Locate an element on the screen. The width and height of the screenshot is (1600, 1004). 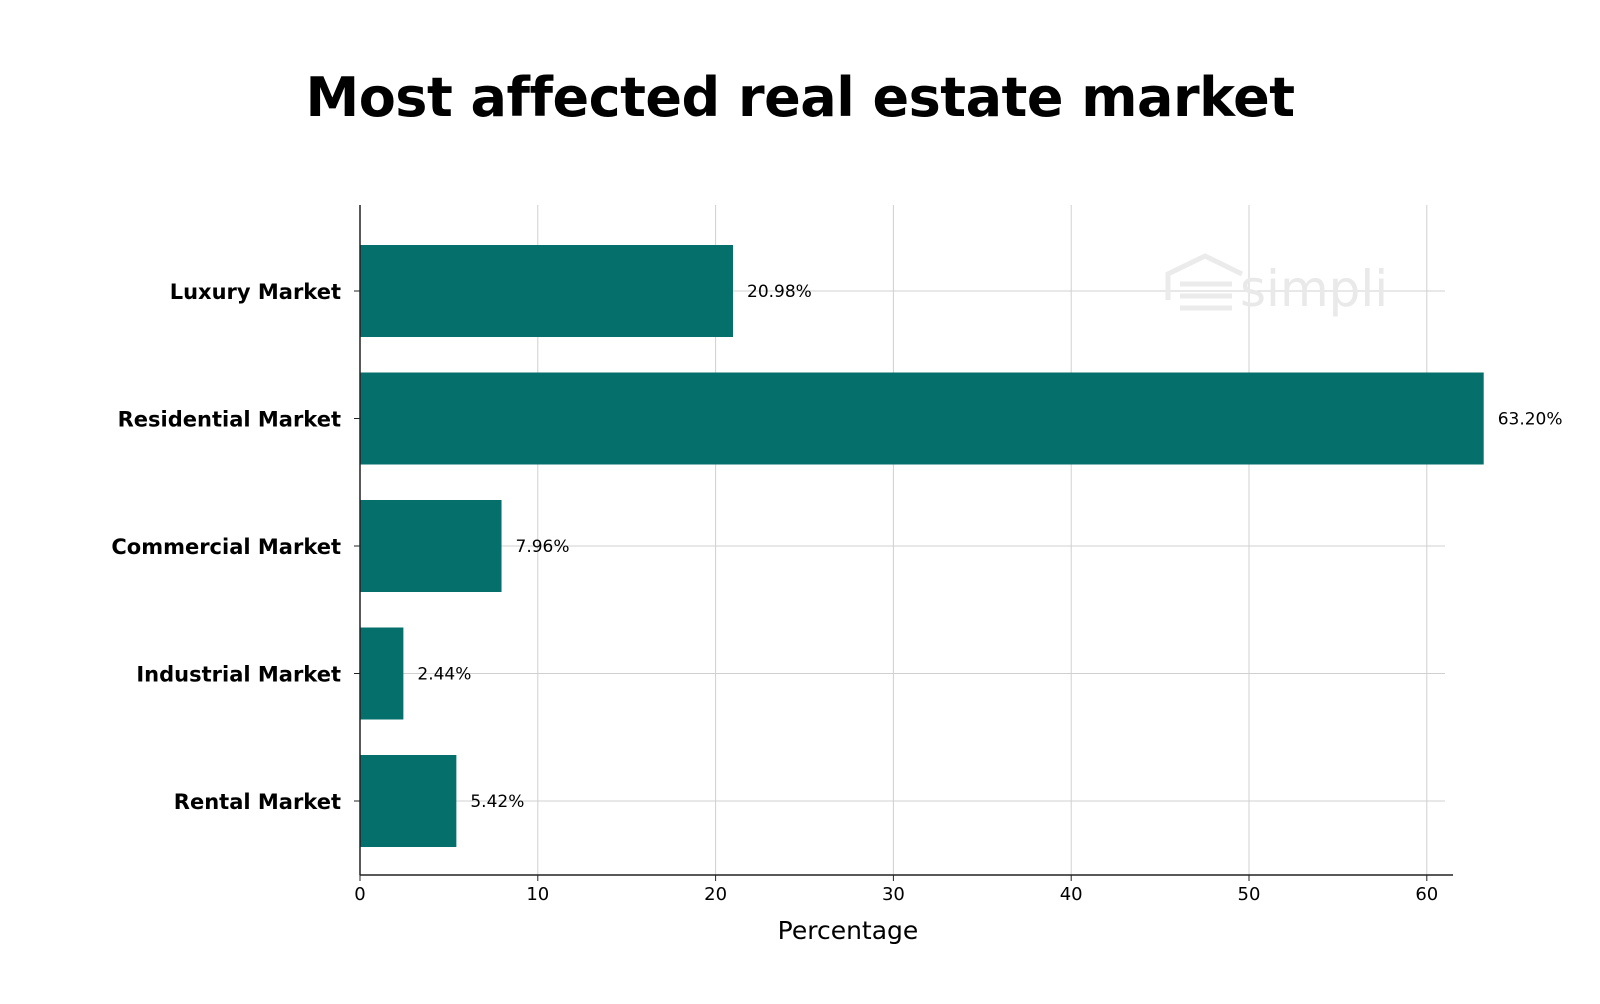
category-label: Rental Market is located at coordinates (257, 802).